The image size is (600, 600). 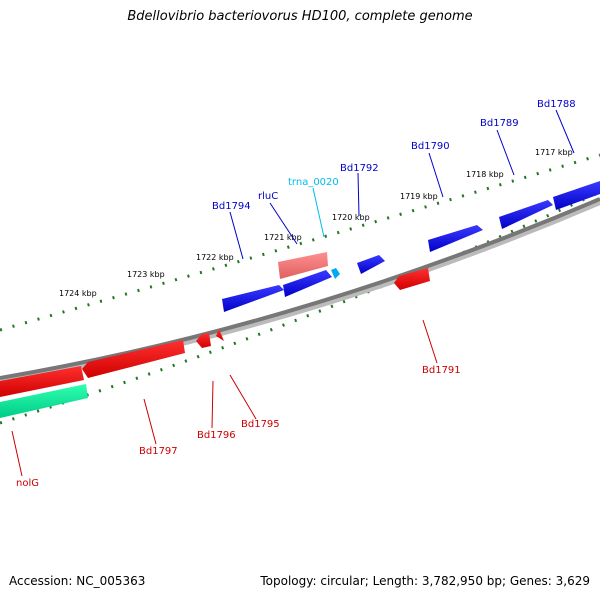 I want to click on forward-genes, so click(x=411, y=246).